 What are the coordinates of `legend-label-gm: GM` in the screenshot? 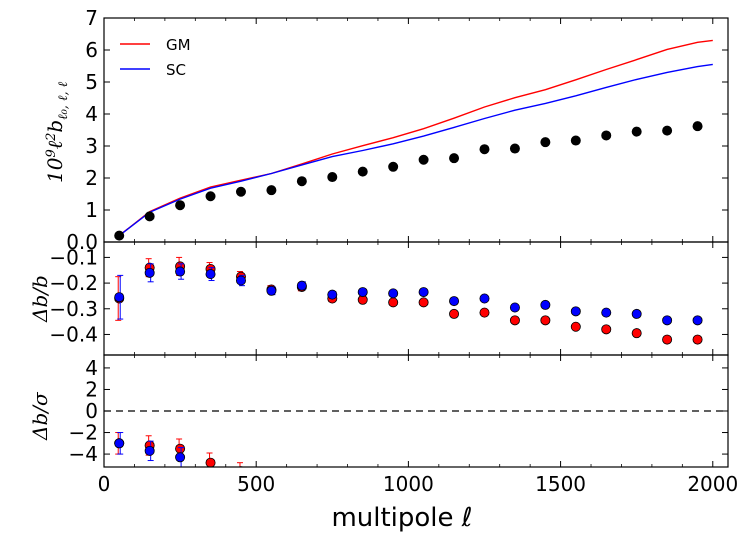 It's located at (178, 45).